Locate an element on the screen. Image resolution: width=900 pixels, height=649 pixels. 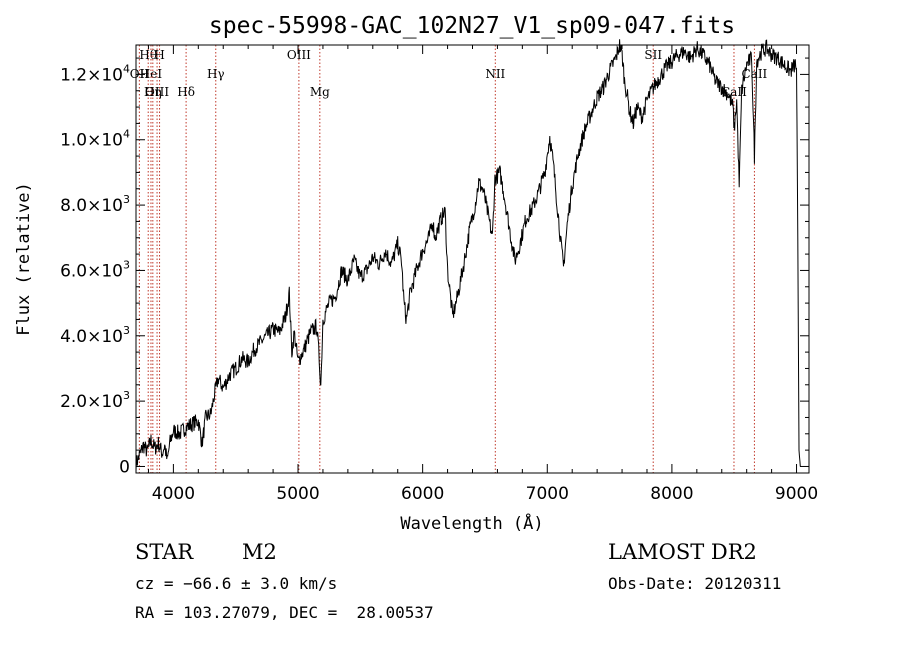
x-tick-label: 5000 is located at coordinates (297, 494).